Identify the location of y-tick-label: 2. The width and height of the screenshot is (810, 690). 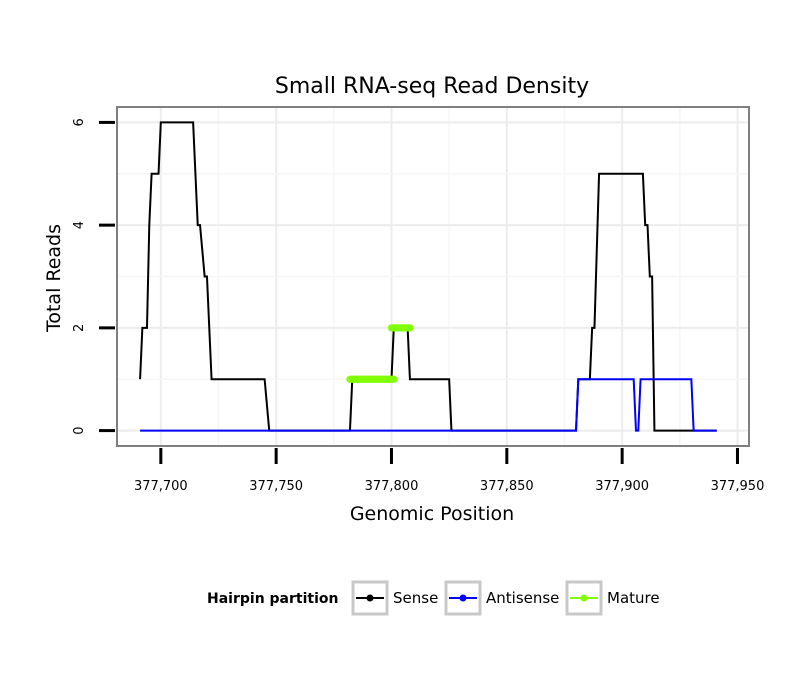
(79, 328).